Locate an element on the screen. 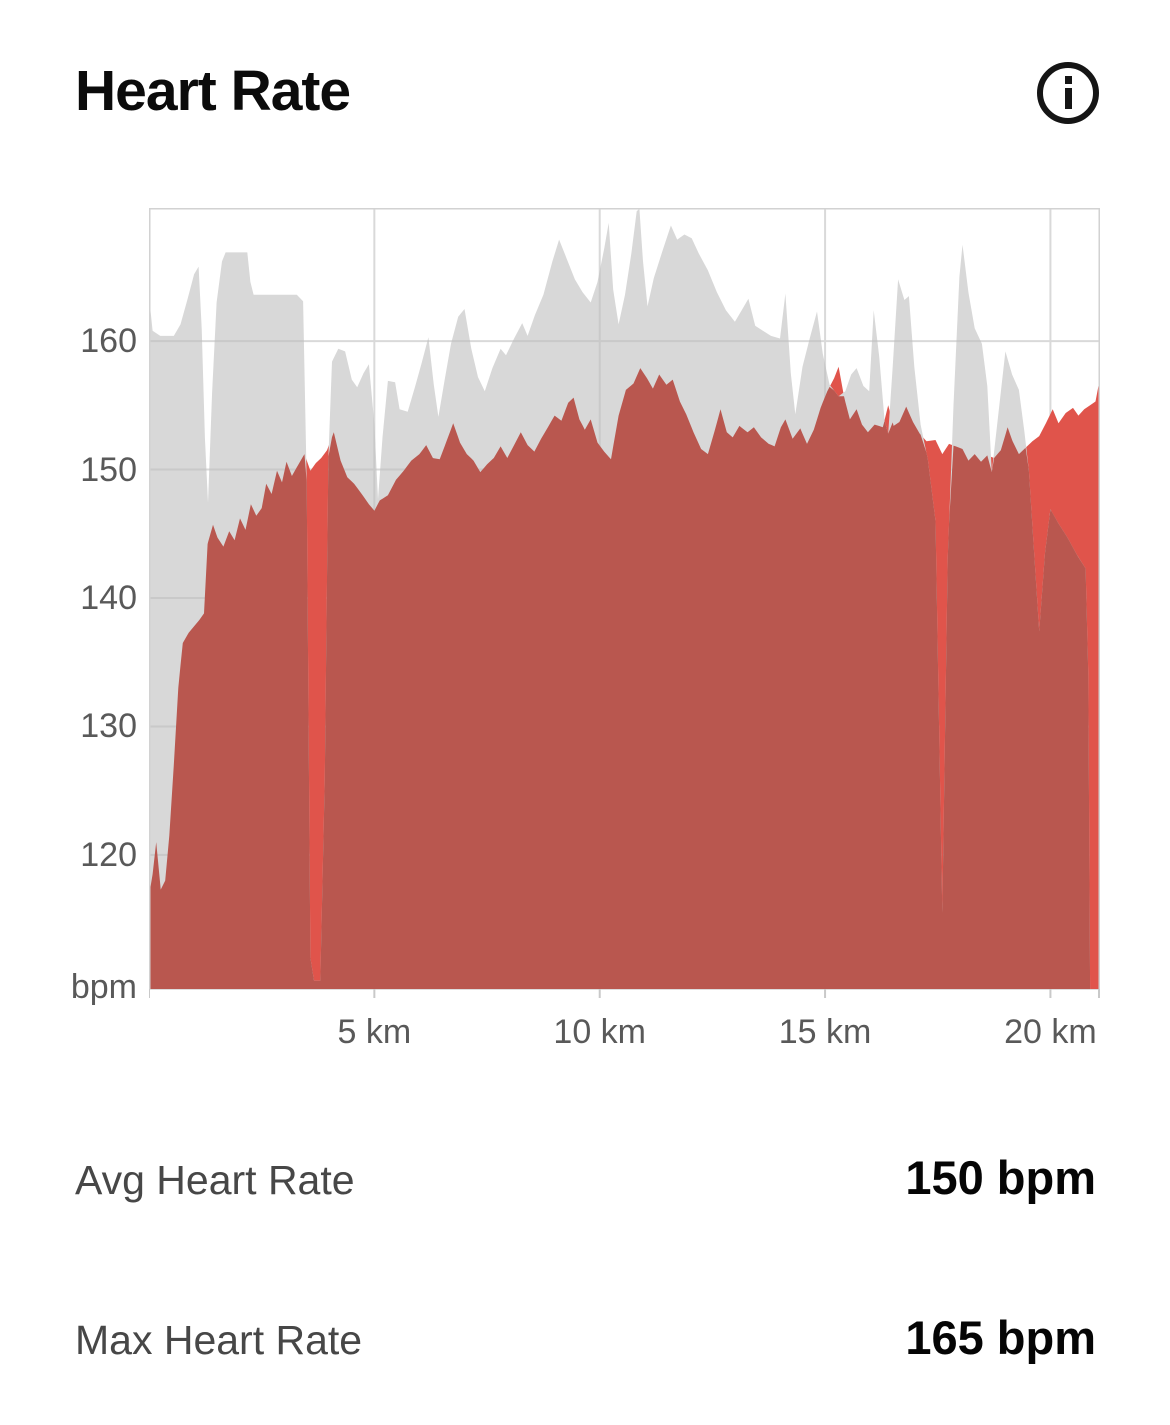 This screenshot has height=1425, width=1170. y-axis-label-120: 120 is located at coordinates (108, 854).